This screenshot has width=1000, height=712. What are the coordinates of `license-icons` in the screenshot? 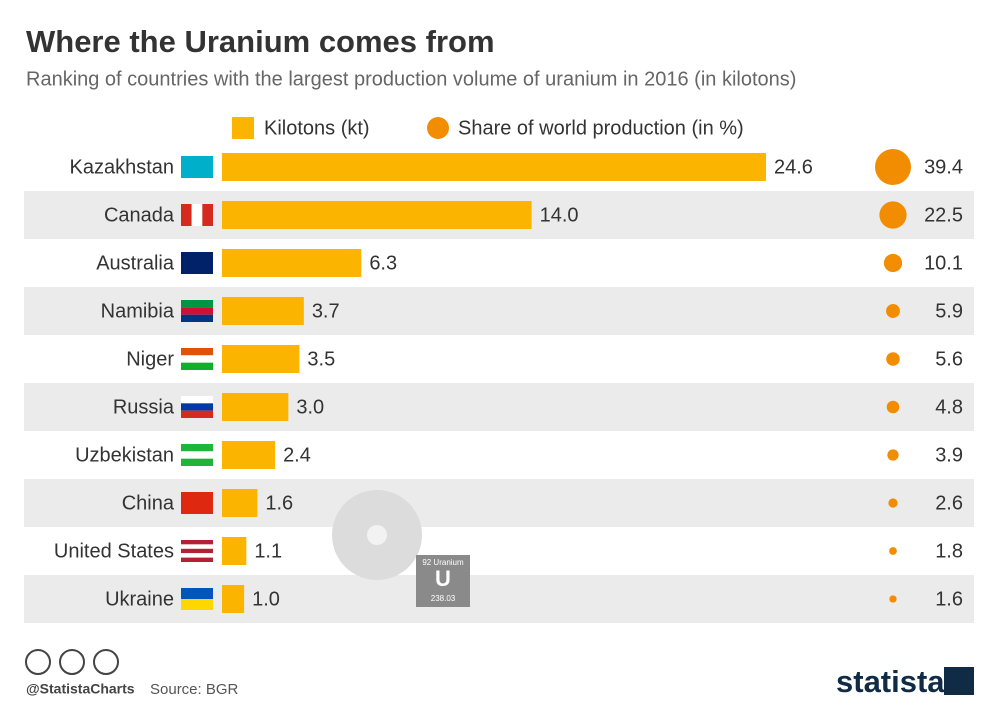 It's located at (72, 662).